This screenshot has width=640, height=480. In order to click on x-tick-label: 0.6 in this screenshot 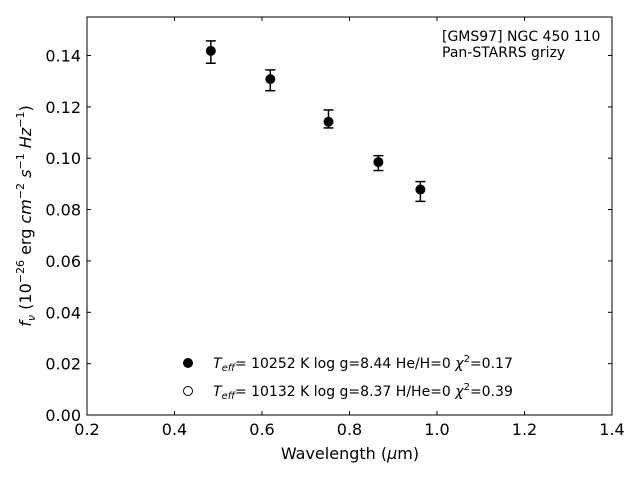, I will do `click(261, 429)`.